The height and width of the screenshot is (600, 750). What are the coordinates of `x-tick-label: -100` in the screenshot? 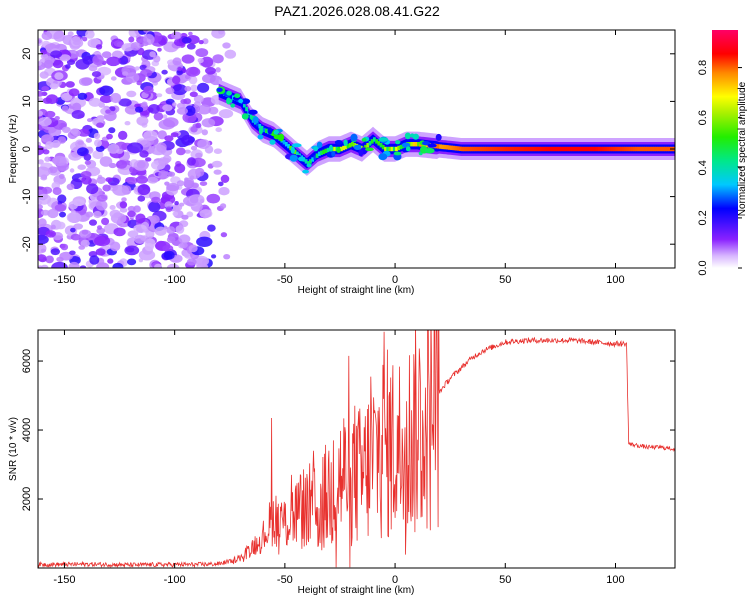 It's located at (175, 280).